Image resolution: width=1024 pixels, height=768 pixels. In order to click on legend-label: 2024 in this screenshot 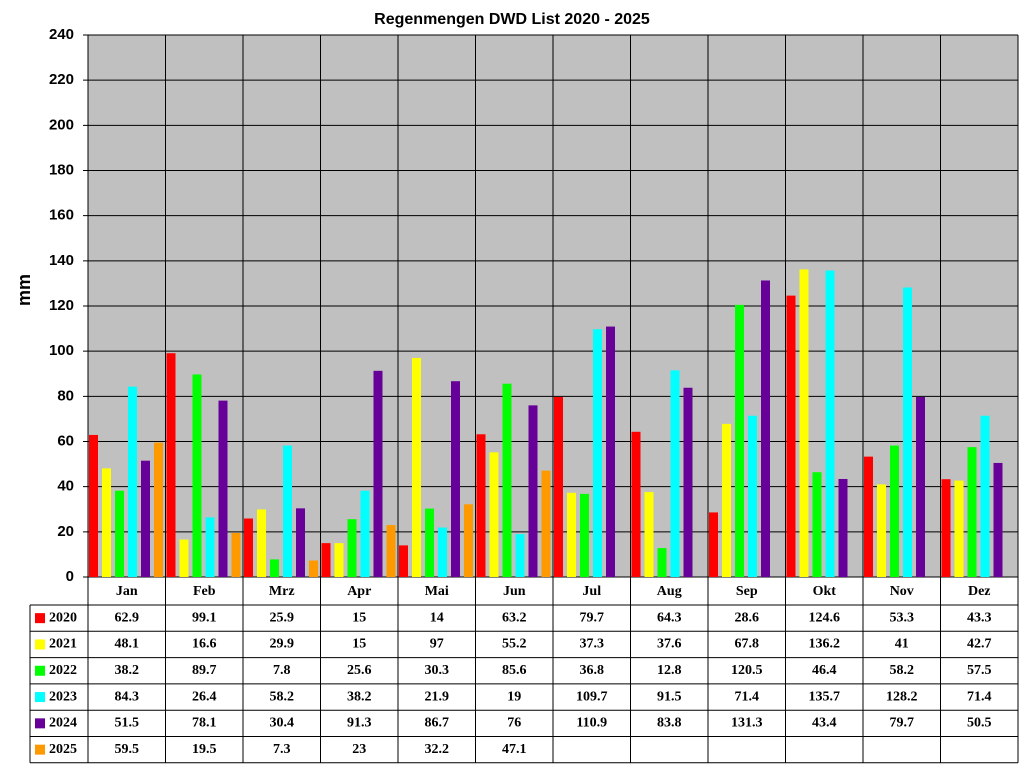, I will do `click(63, 723)`.